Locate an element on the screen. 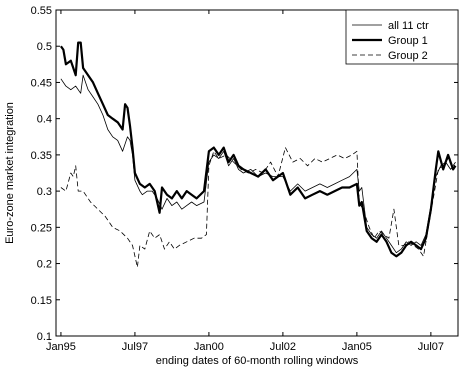  x-tick-label: Jan05 is located at coordinates (357, 347).